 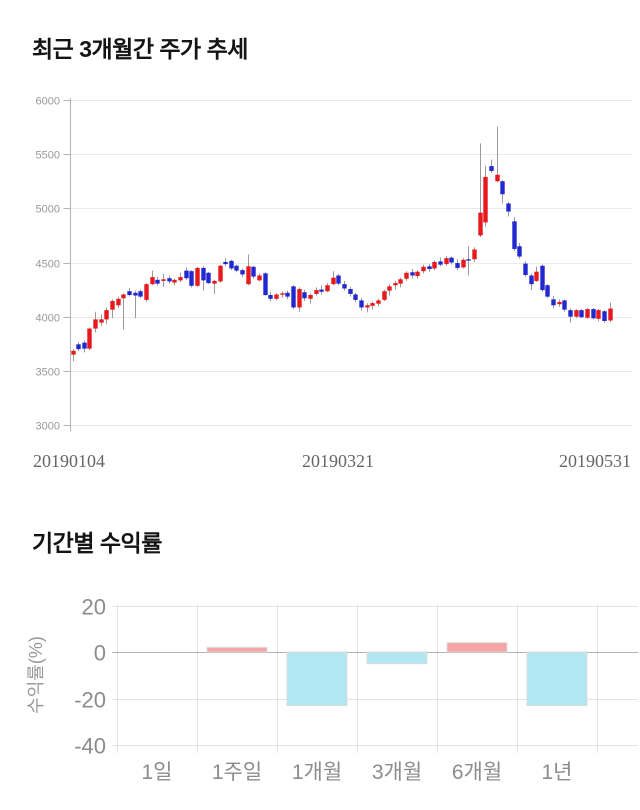 I want to click on returns-bar-series: 1일 1주일 1개월 3개월 6개월 1년, so click(x=365, y=713).